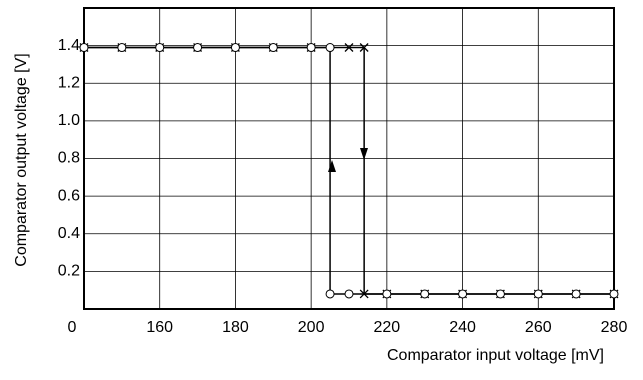  I want to click on y-tick-label: 0.6, so click(69, 195).